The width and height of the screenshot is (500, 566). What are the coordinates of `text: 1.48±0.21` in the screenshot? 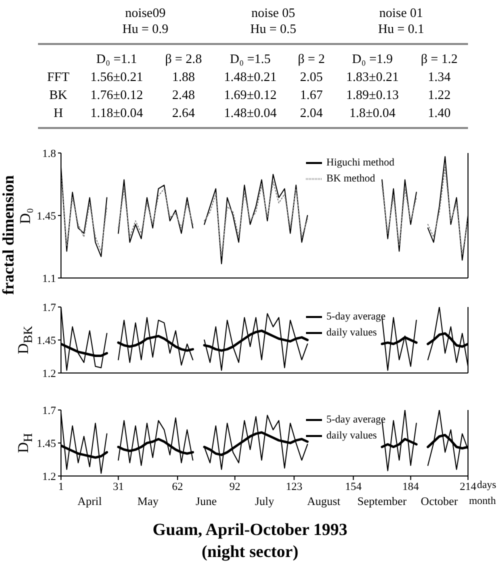 It's located at (250, 76).